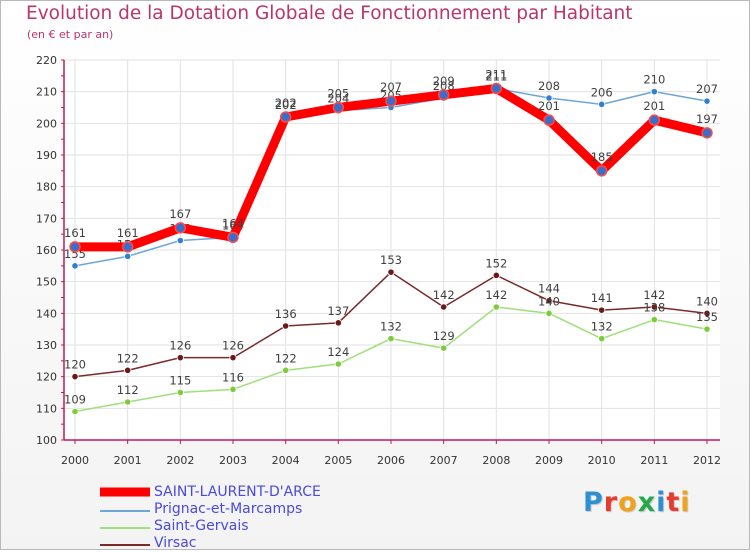 The height and width of the screenshot is (552, 750). Describe the element at coordinates (233, 389) in the screenshot. I see `point-2-2003` at that location.